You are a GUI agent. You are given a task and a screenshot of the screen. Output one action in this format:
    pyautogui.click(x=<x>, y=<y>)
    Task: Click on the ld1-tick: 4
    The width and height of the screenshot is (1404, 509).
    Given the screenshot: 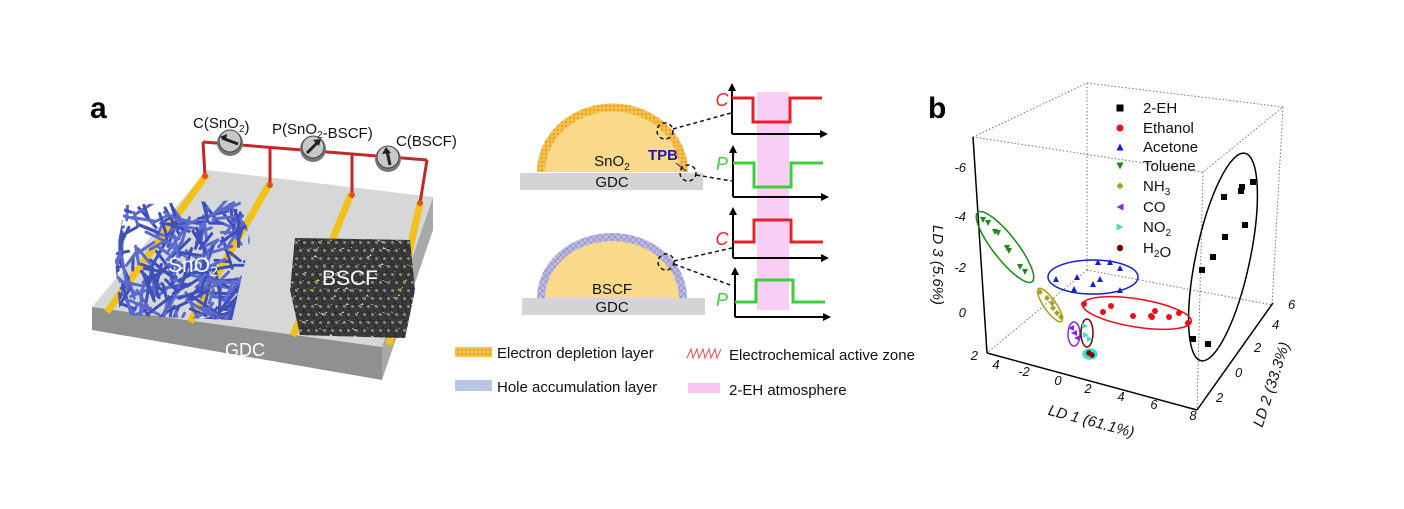 What is the action you would take?
    pyautogui.click(x=1120, y=396)
    